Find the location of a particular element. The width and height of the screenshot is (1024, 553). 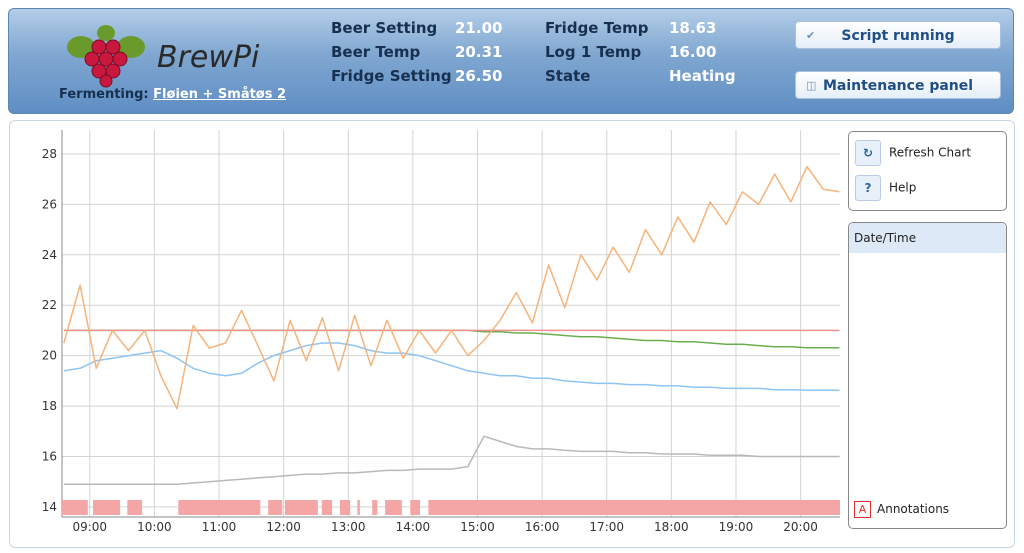

stat-value: 16.00 is located at coordinates (693, 52).